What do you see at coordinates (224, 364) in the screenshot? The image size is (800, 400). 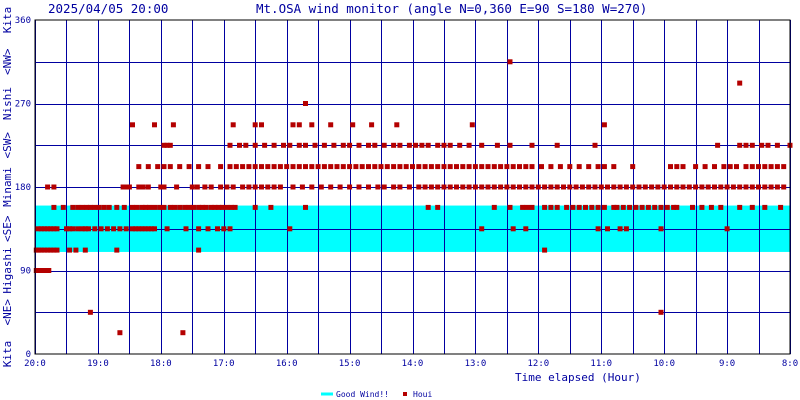 I see `x-tick-label: 17:0` at bounding box center [224, 364].